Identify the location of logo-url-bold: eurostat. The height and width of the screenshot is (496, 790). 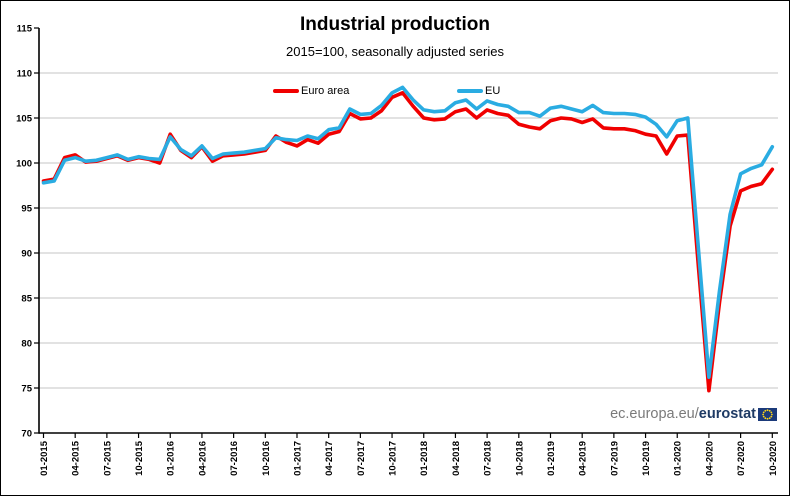
(727, 414).